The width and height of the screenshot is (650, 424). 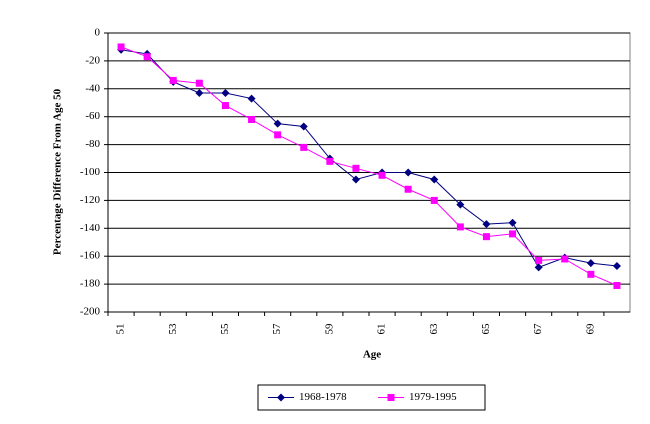 What do you see at coordinates (92, 144) in the screenshot?
I see `y-tick-label: -80` at bounding box center [92, 144].